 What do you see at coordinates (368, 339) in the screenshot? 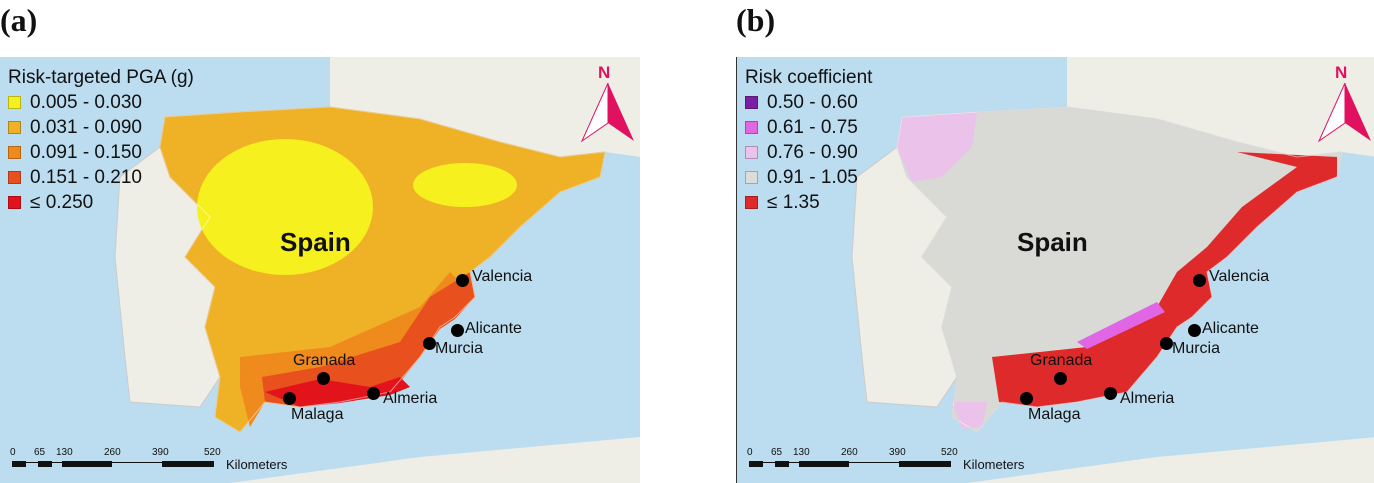
I see `pga-zone-high` at bounding box center [368, 339].